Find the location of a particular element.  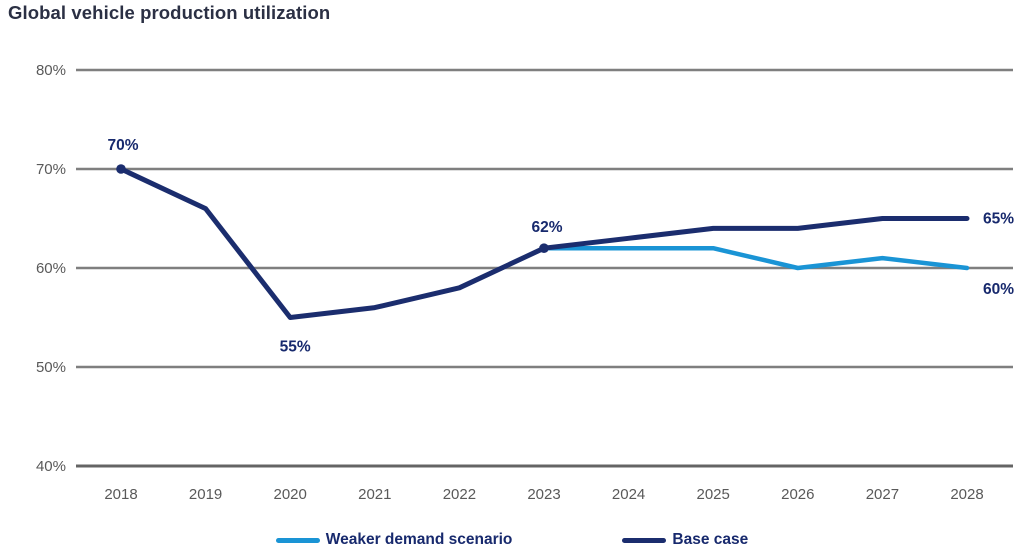

y-tick-label: 60% is located at coordinates (51, 268).